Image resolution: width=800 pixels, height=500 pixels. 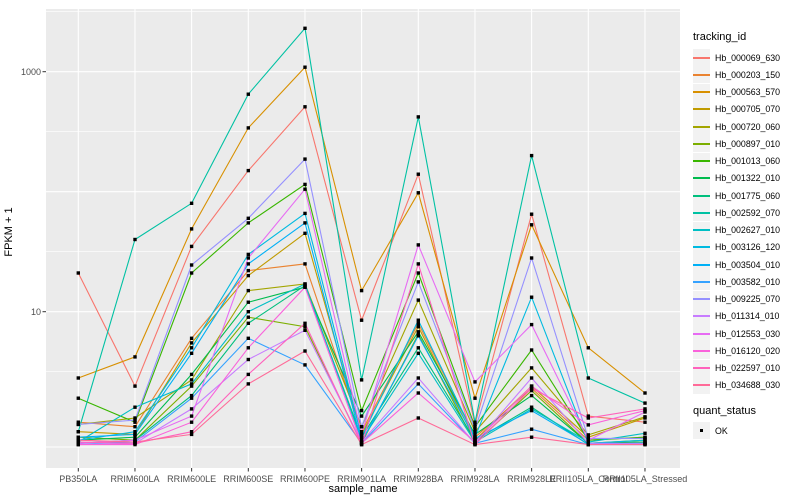 I want to click on legend-item-Hb_000720_060: Hb_000720_060, so click(x=737, y=127).